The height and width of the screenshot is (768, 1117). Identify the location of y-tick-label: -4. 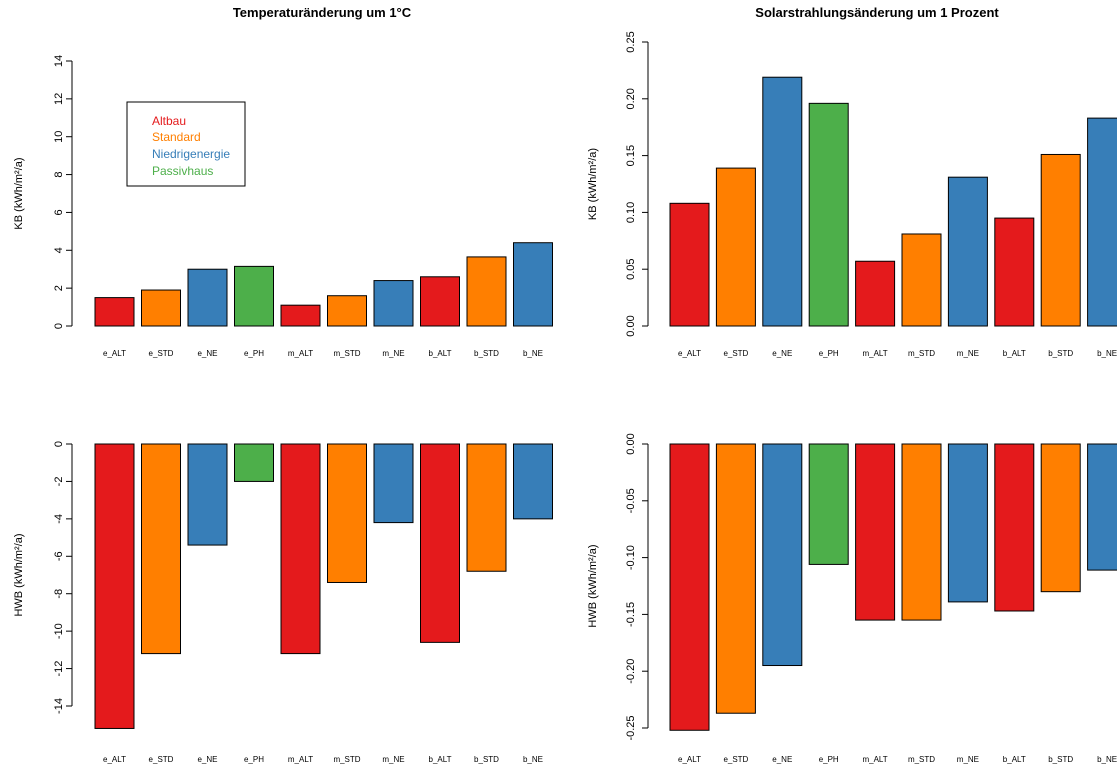
(59, 519).